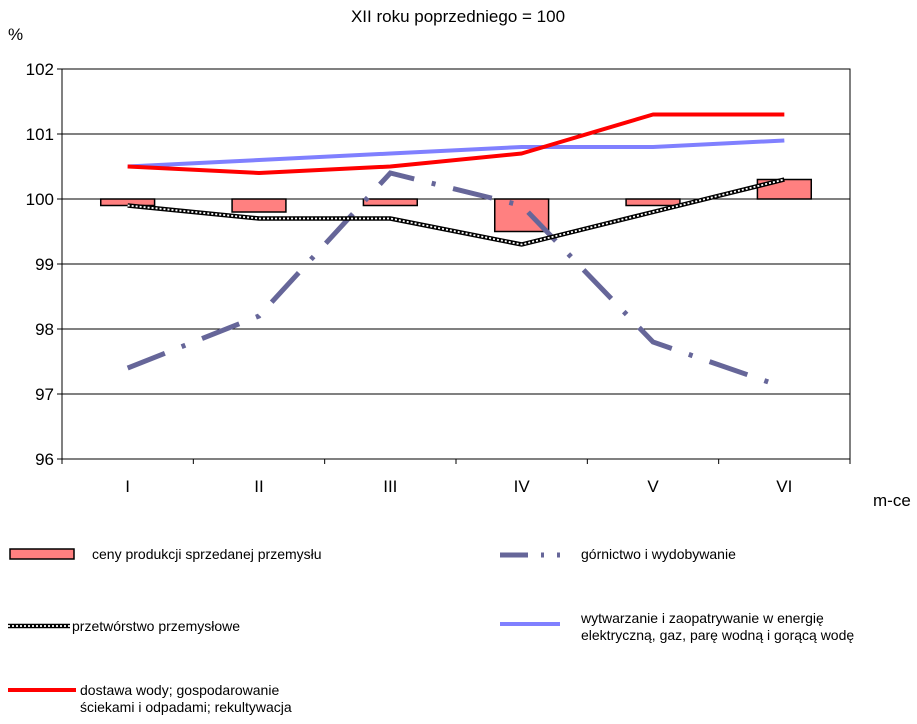 This screenshot has height=724, width=917. Describe the element at coordinates (784, 486) in the screenshot. I see `x-tick-label: VI` at that location.